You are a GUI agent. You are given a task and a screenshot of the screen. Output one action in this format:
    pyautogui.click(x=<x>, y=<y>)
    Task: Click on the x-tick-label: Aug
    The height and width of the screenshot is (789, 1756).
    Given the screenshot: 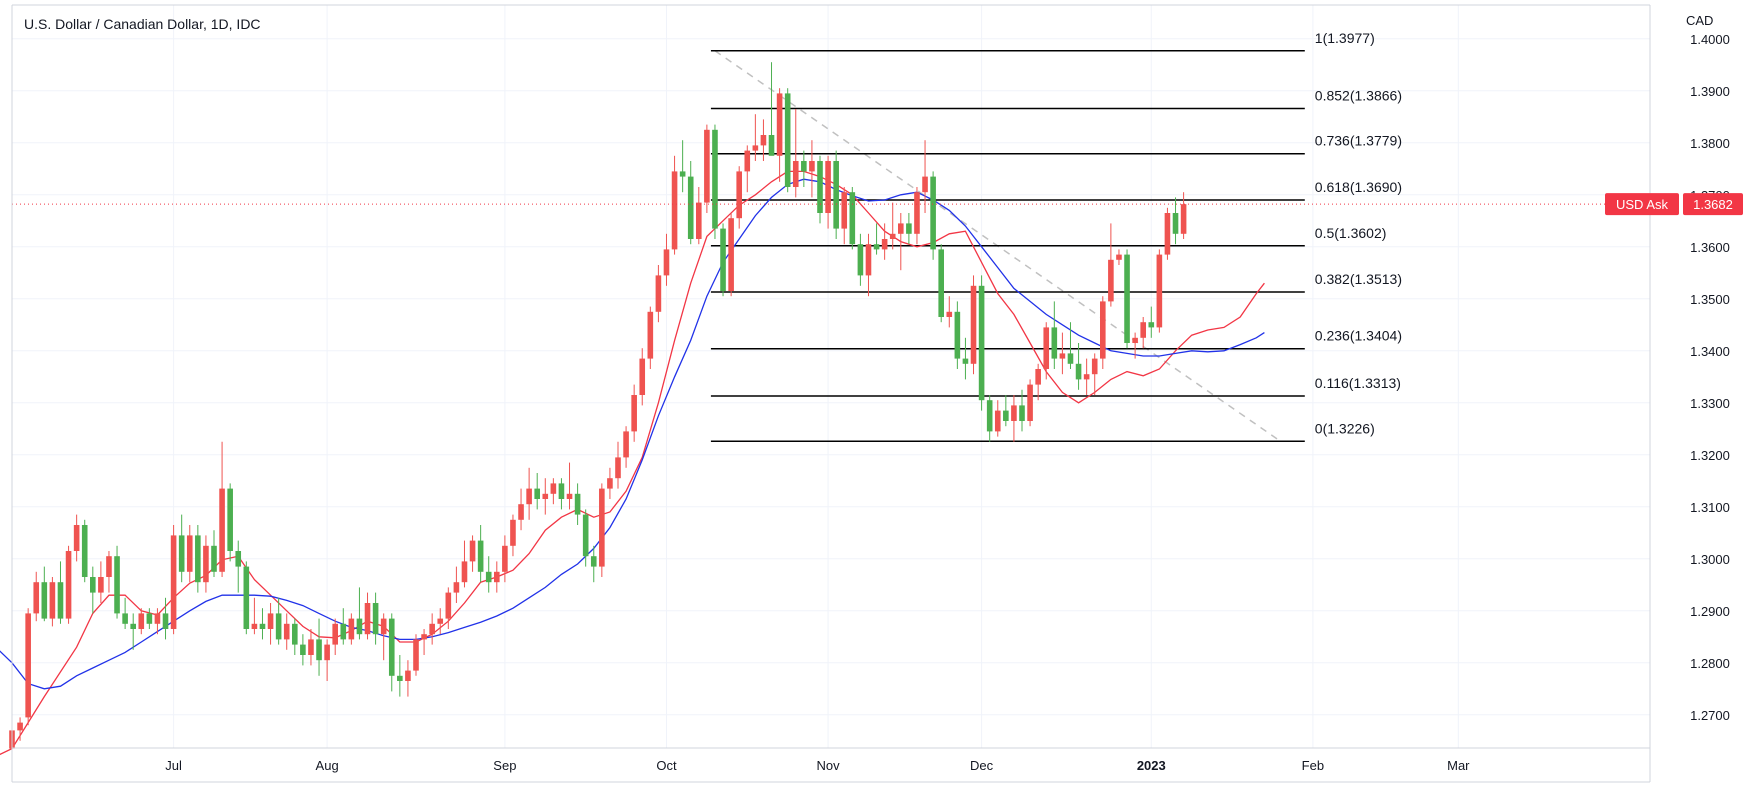 What is the action you would take?
    pyautogui.click(x=327, y=765)
    